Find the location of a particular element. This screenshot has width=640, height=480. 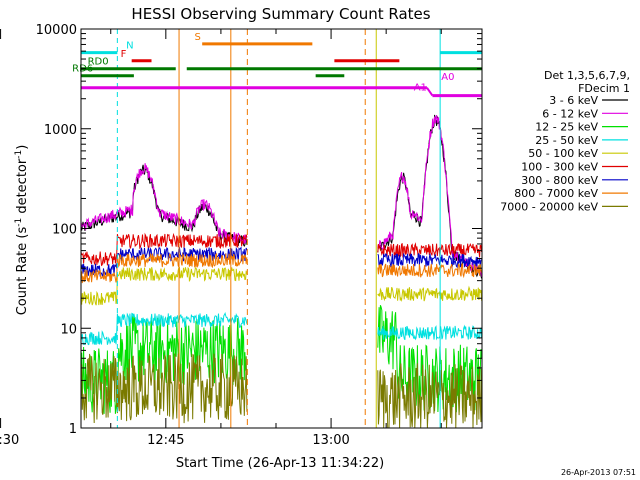

y-tick-label-2: 10 is located at coordinates (68, 329).